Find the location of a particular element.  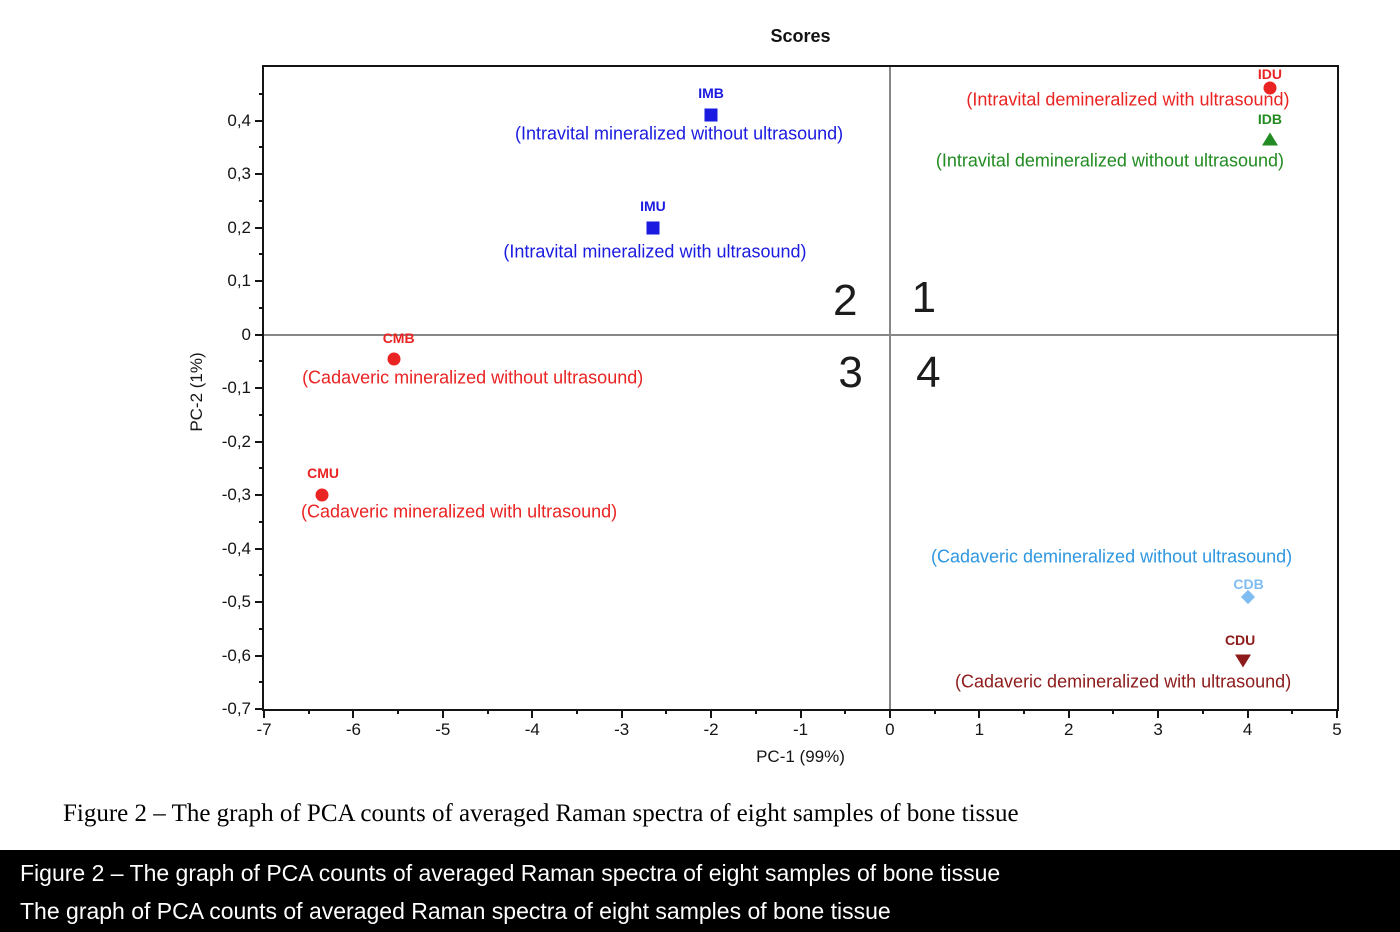

data-point-marker-CMB is located at coordinates (394, 359).